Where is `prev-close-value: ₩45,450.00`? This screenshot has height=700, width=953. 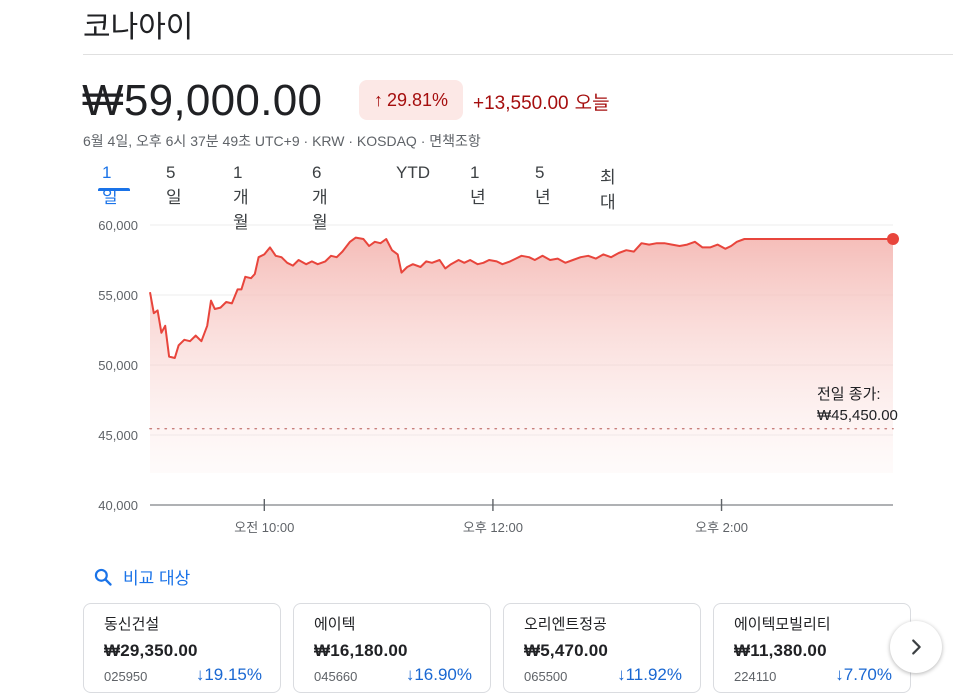 prev-close-value: ₩45,450.00 is located at coordinates (857, 415).